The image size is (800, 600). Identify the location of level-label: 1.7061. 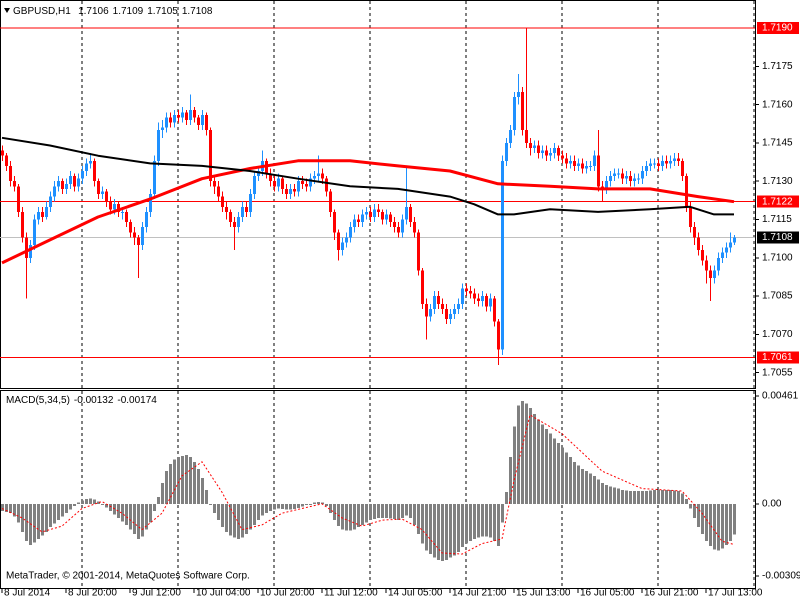
(777, 357).